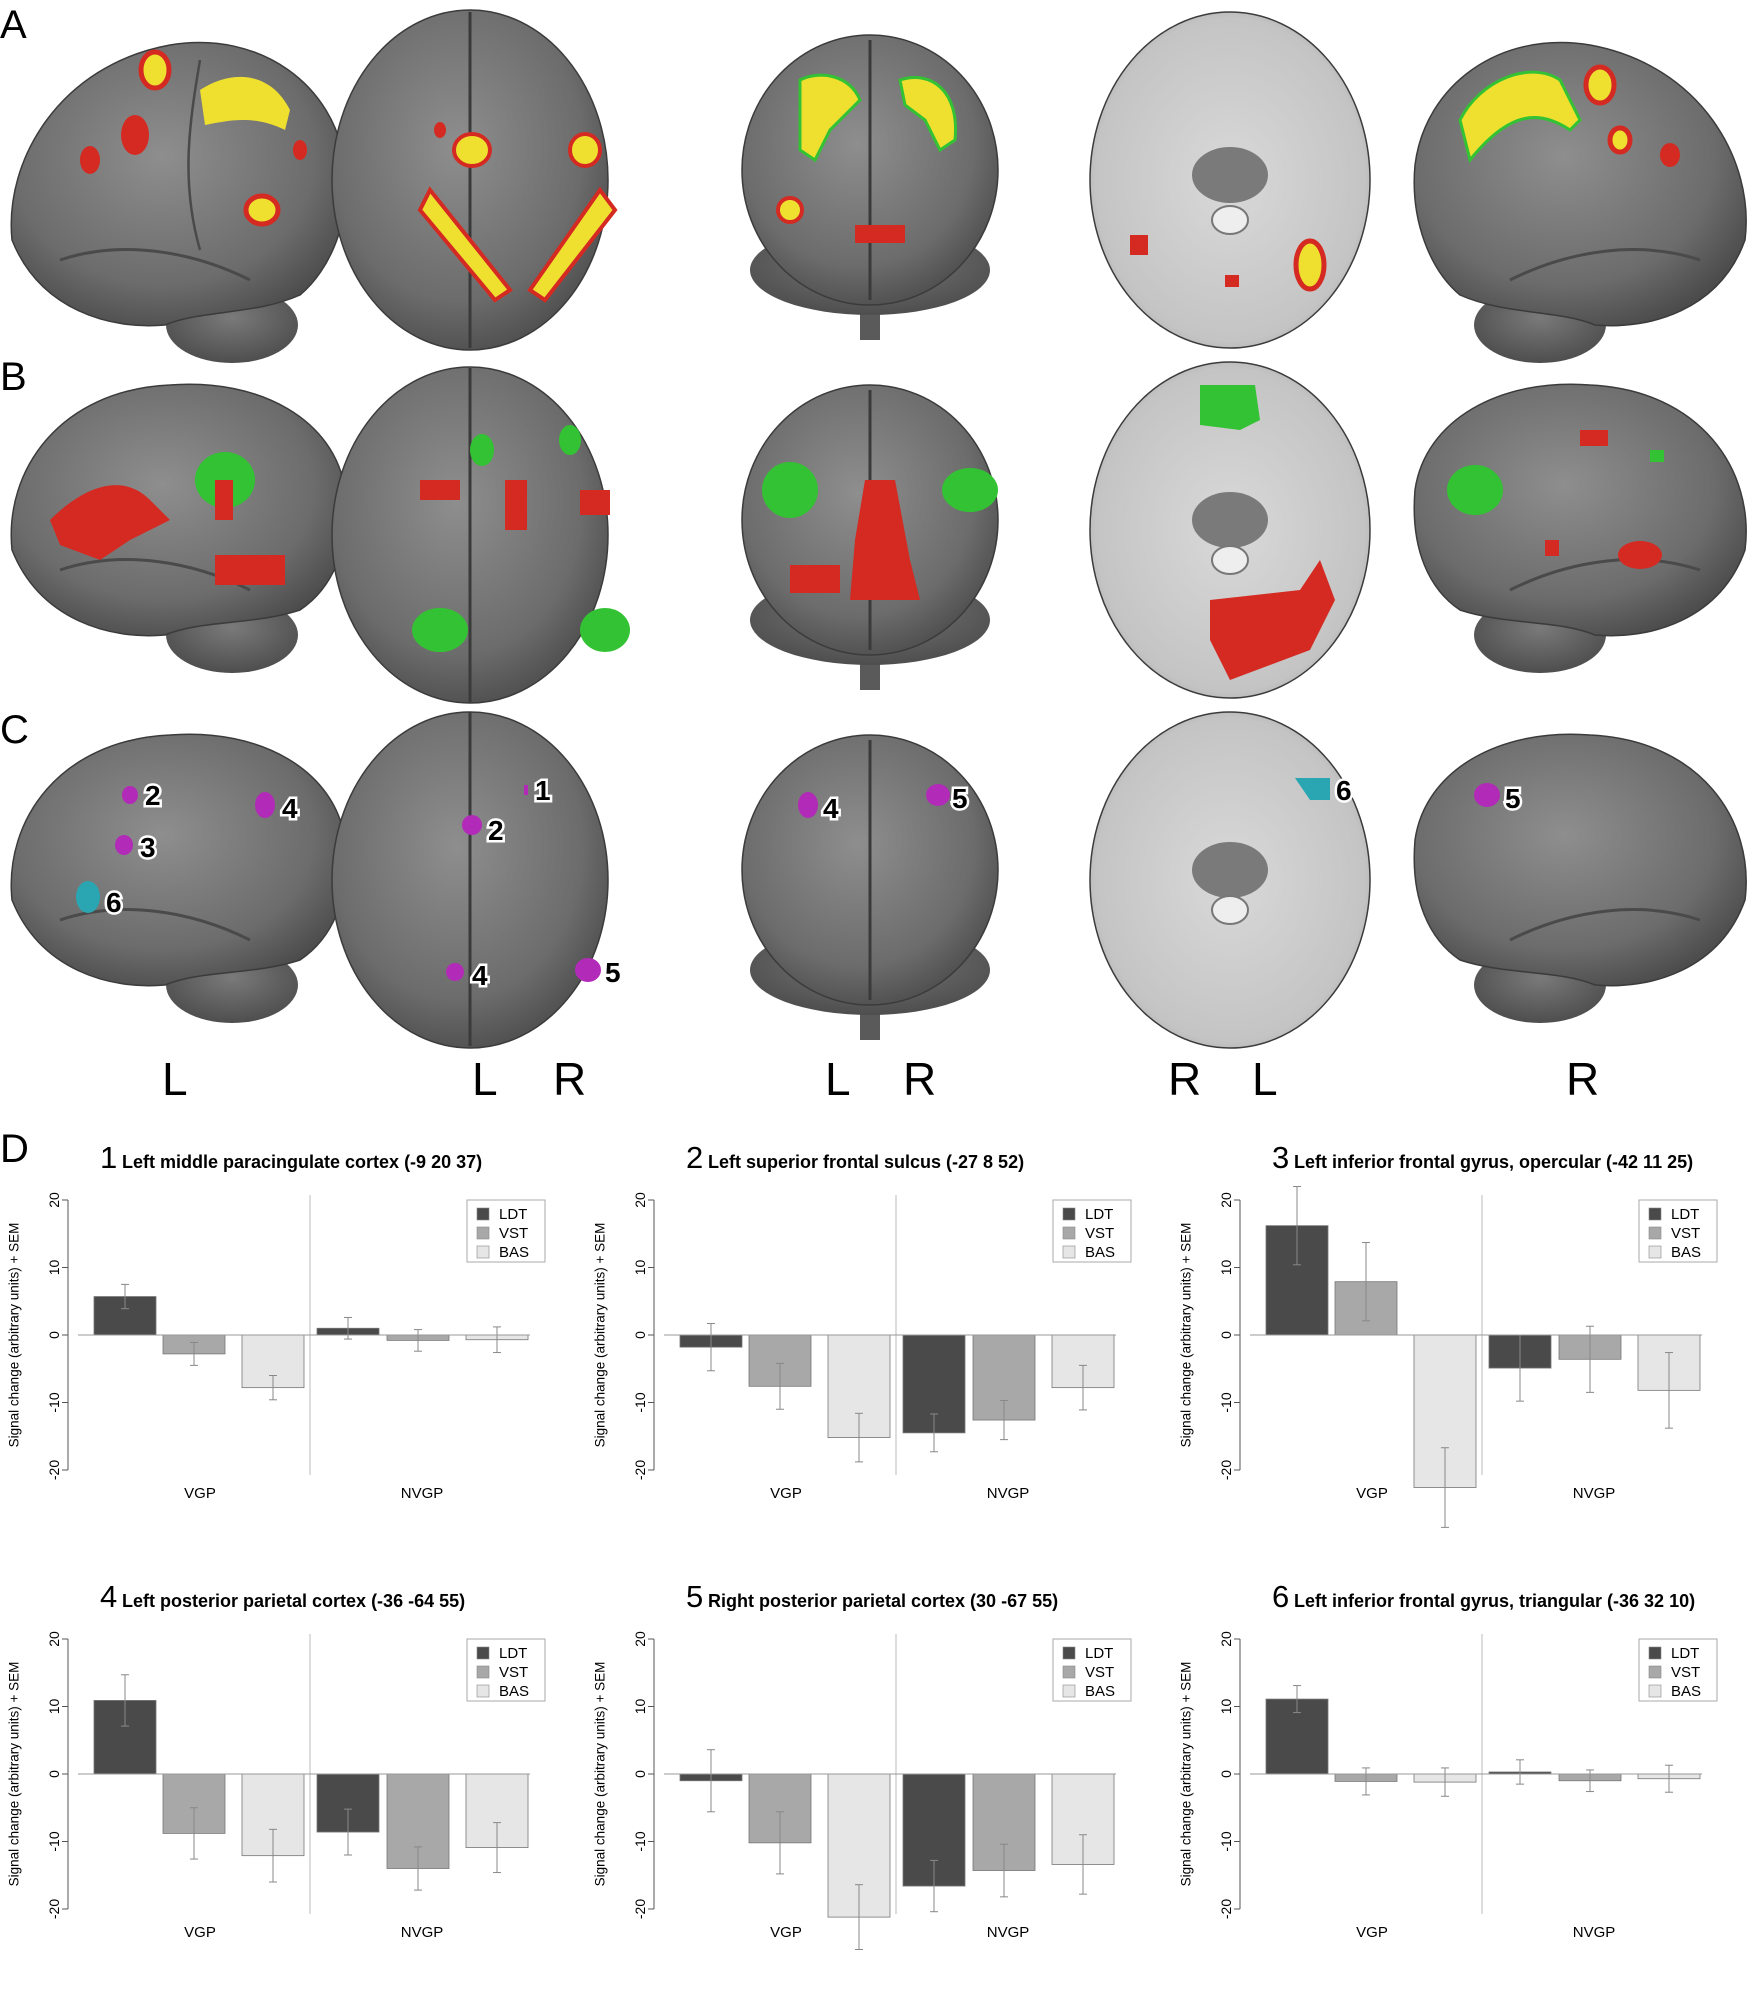  I want to click on region-number: 1, so click(543, 790).